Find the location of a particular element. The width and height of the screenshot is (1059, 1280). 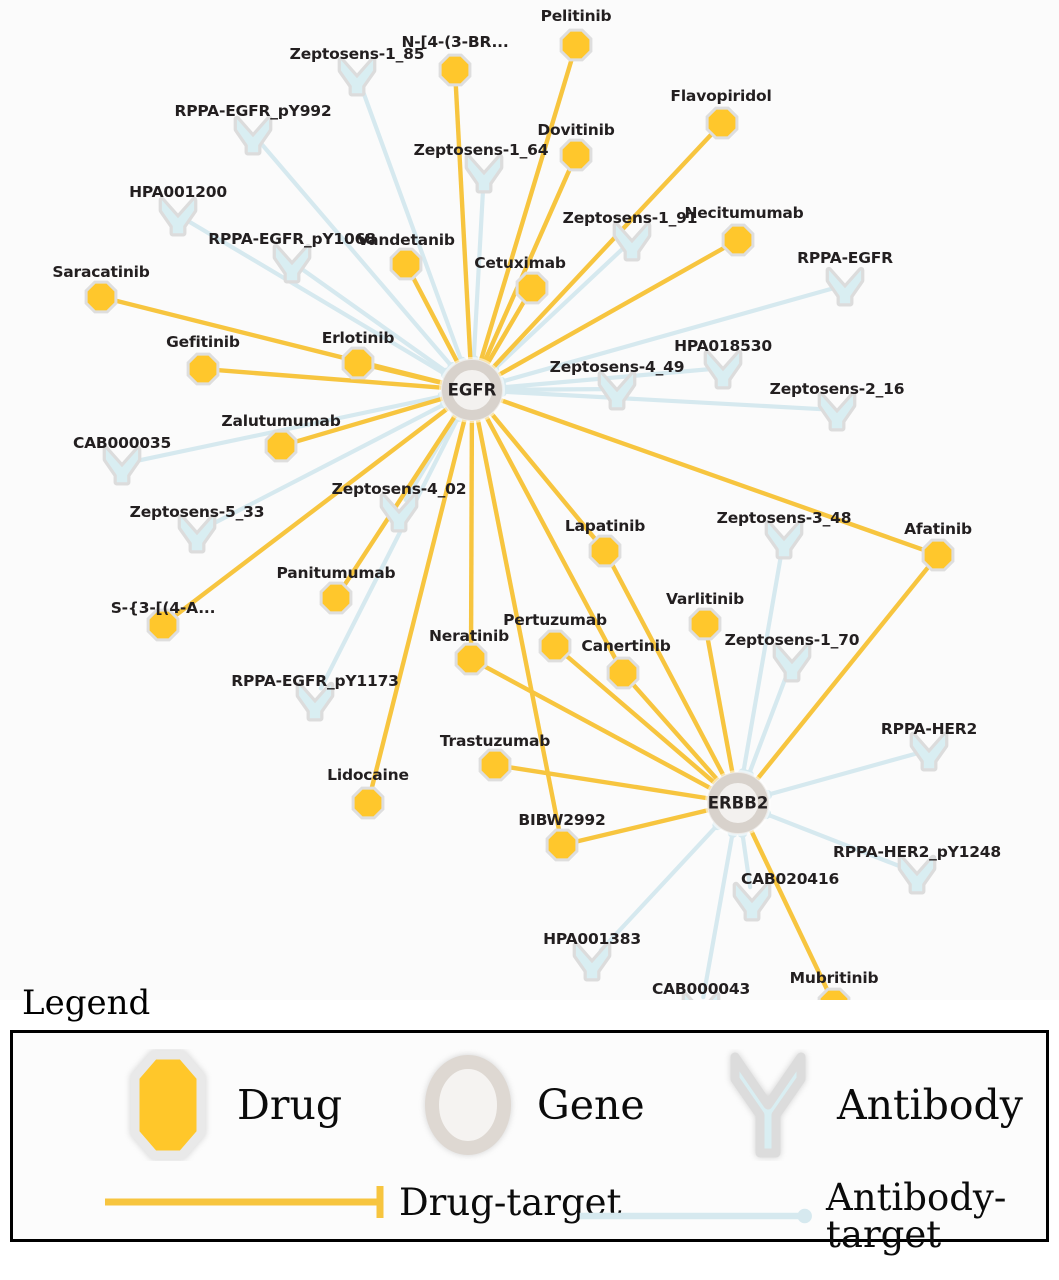

gene-label: EGFR is located at coordinates (472, 390).